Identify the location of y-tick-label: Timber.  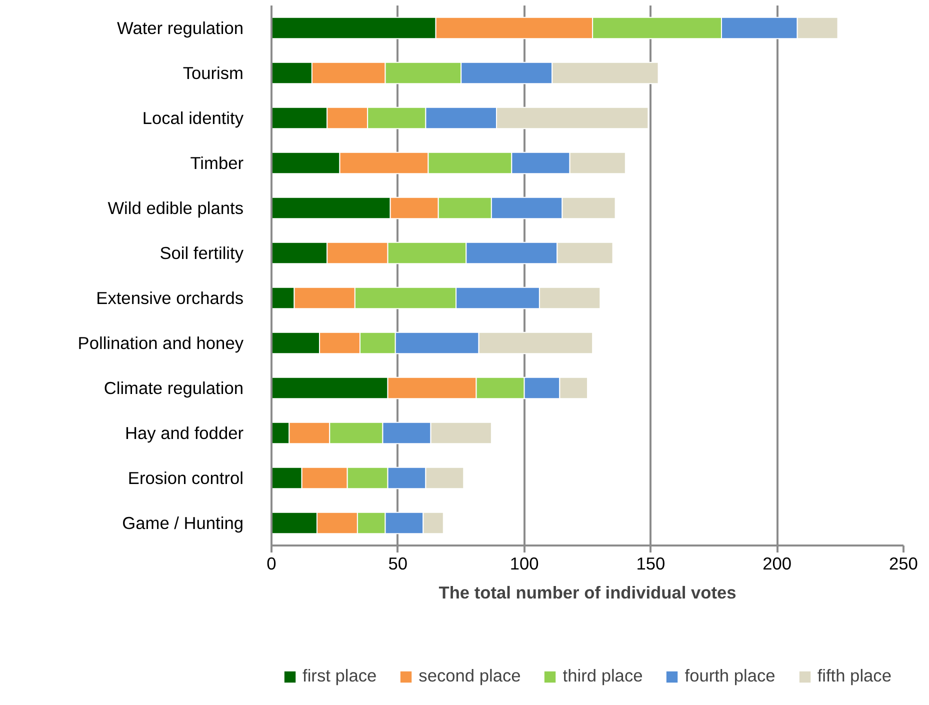
(217, 163).